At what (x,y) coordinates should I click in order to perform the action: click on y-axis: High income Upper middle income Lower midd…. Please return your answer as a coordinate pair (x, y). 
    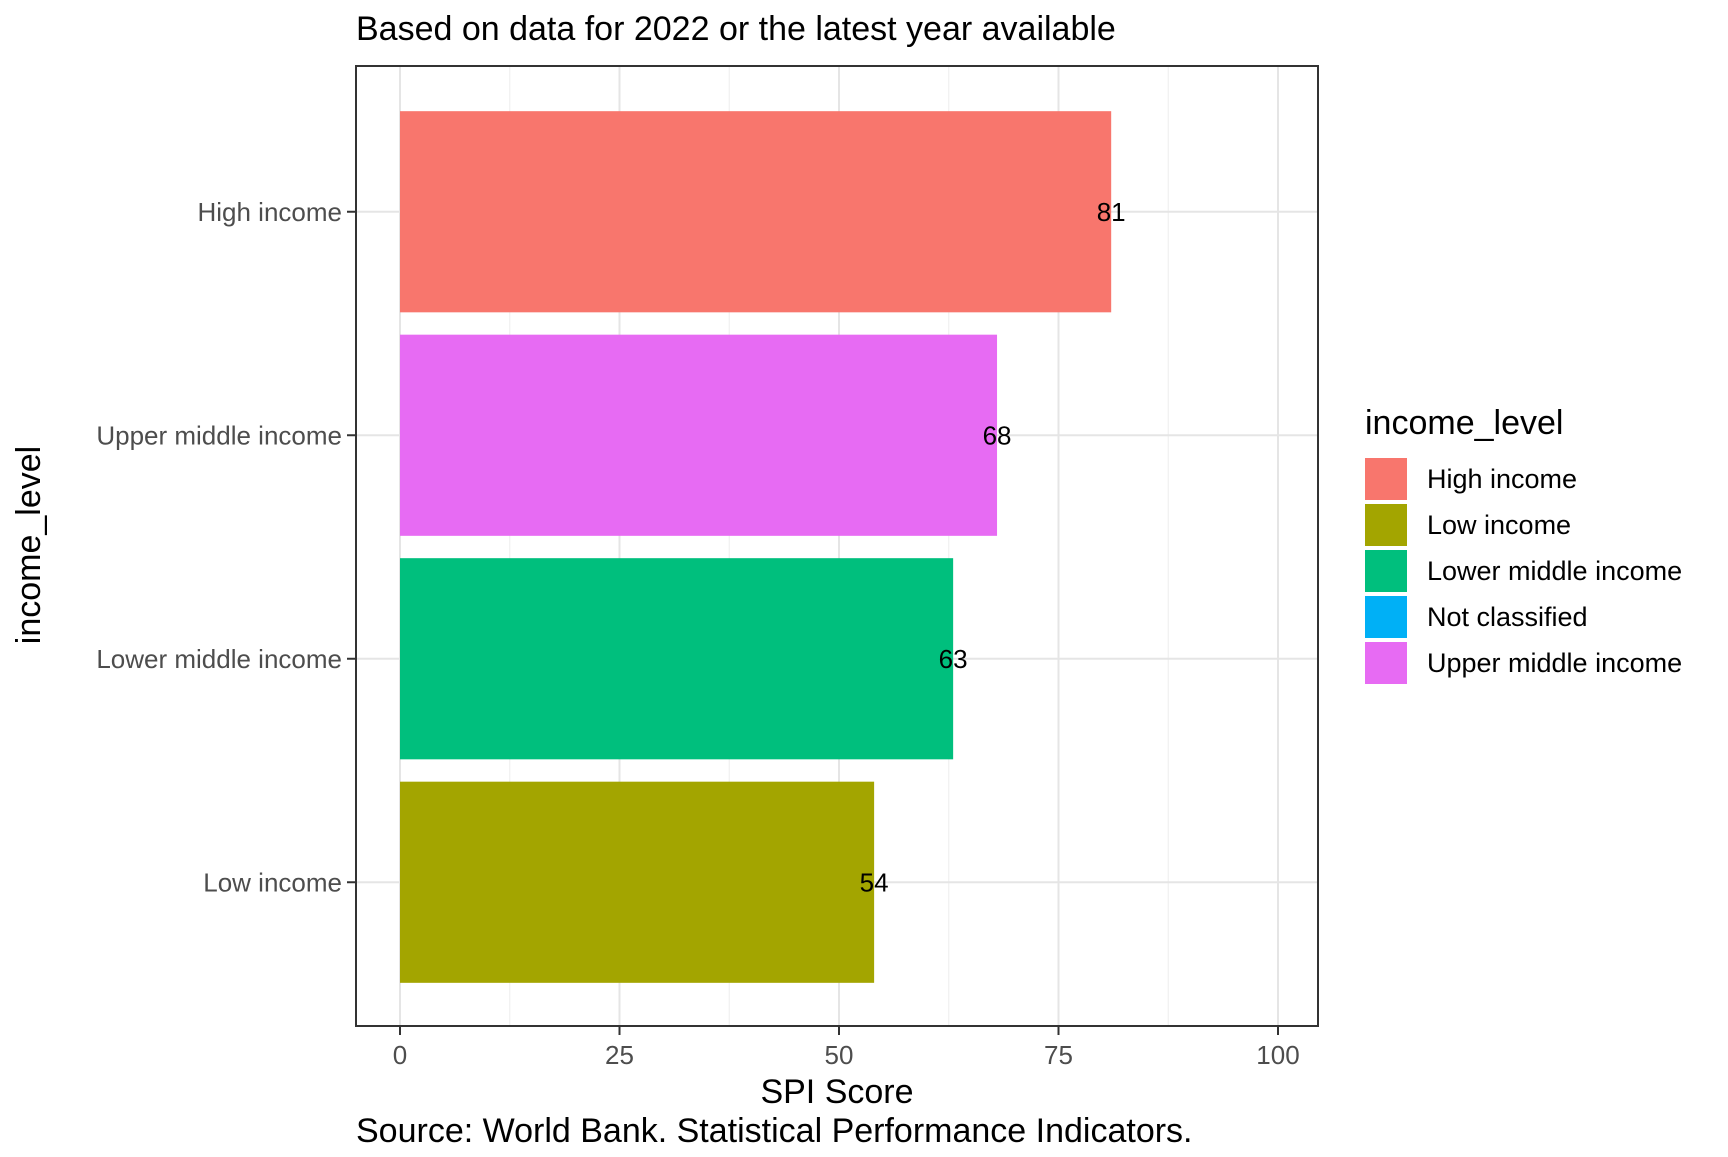
    Looking at the image, I should click on (226, 547).